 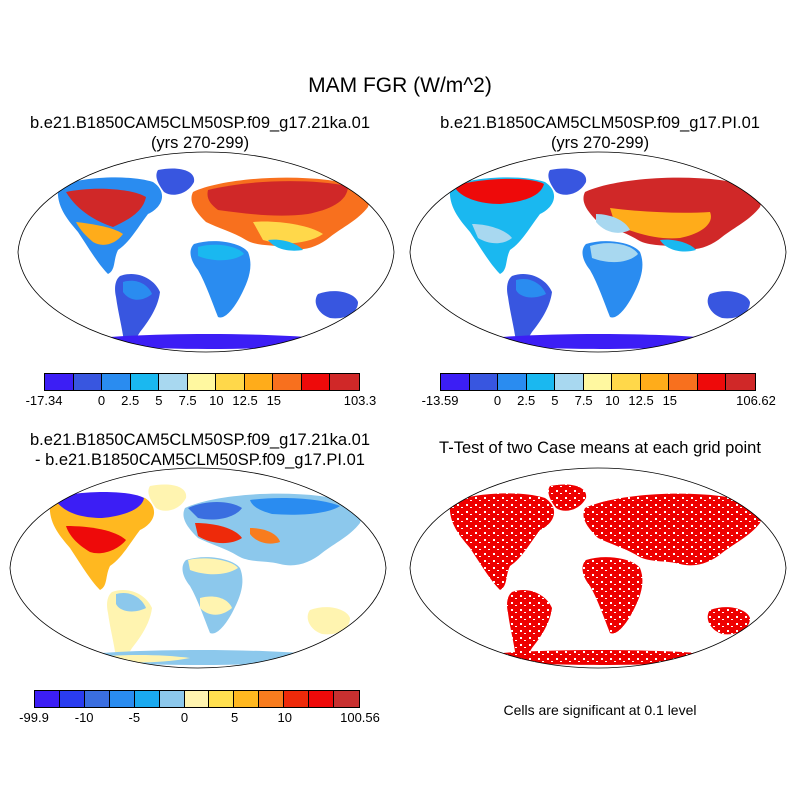 I want to click on map-panel-ttest, so click(x=598, y=568).